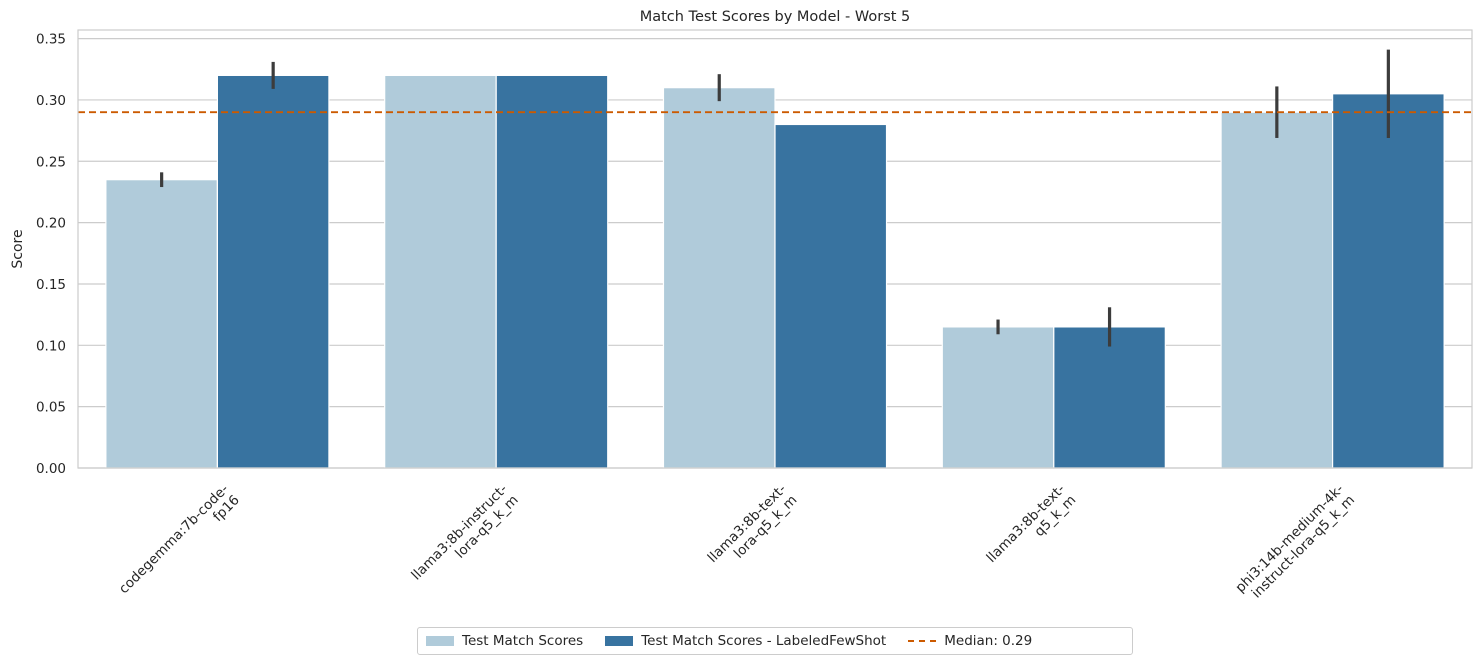  Describe the element at coordinates (51, 285) in the screenshot. I see `y-tick-label: 0.15` at that location.